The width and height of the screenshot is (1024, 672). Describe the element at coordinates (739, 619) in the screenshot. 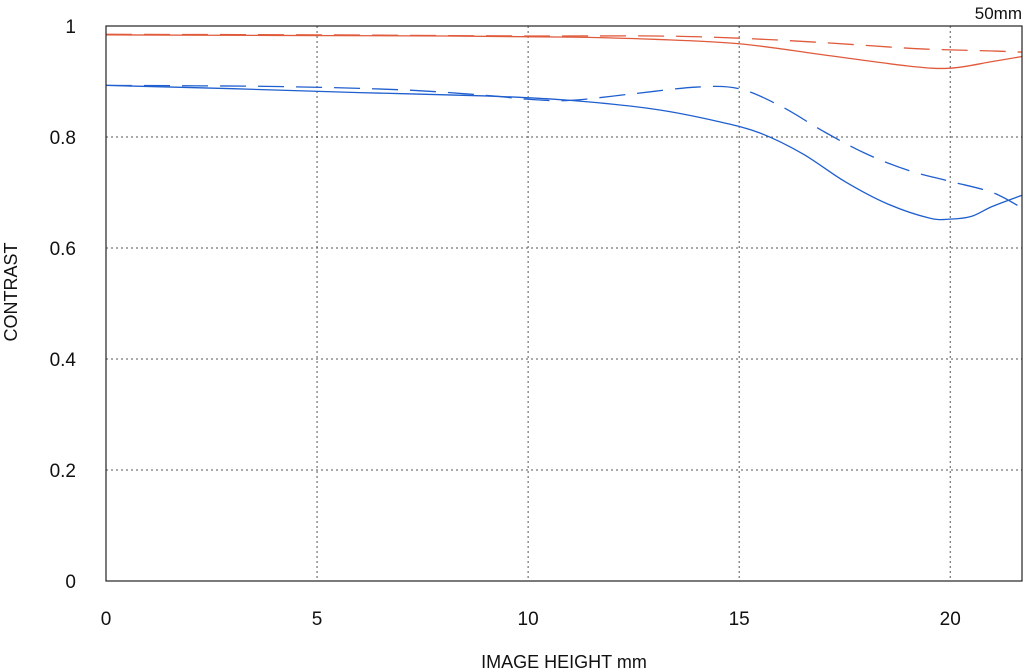

I see `x-tick-label: 15` at that location.